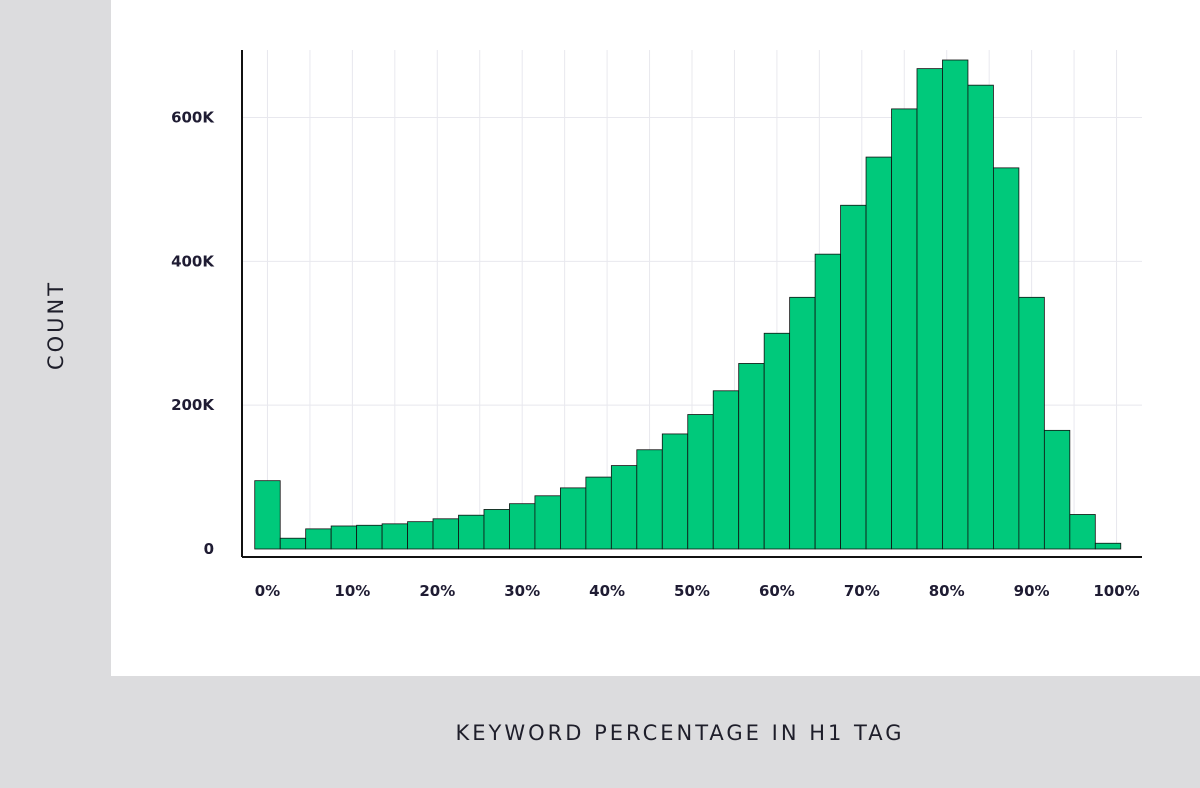 Image resolution: width=1200 pixels, height=788 pixels. What do you see at coordinates (193, 118) in the screenshot?
I see `y-tick-label-3: 600K` at bounding box center [193, 118].